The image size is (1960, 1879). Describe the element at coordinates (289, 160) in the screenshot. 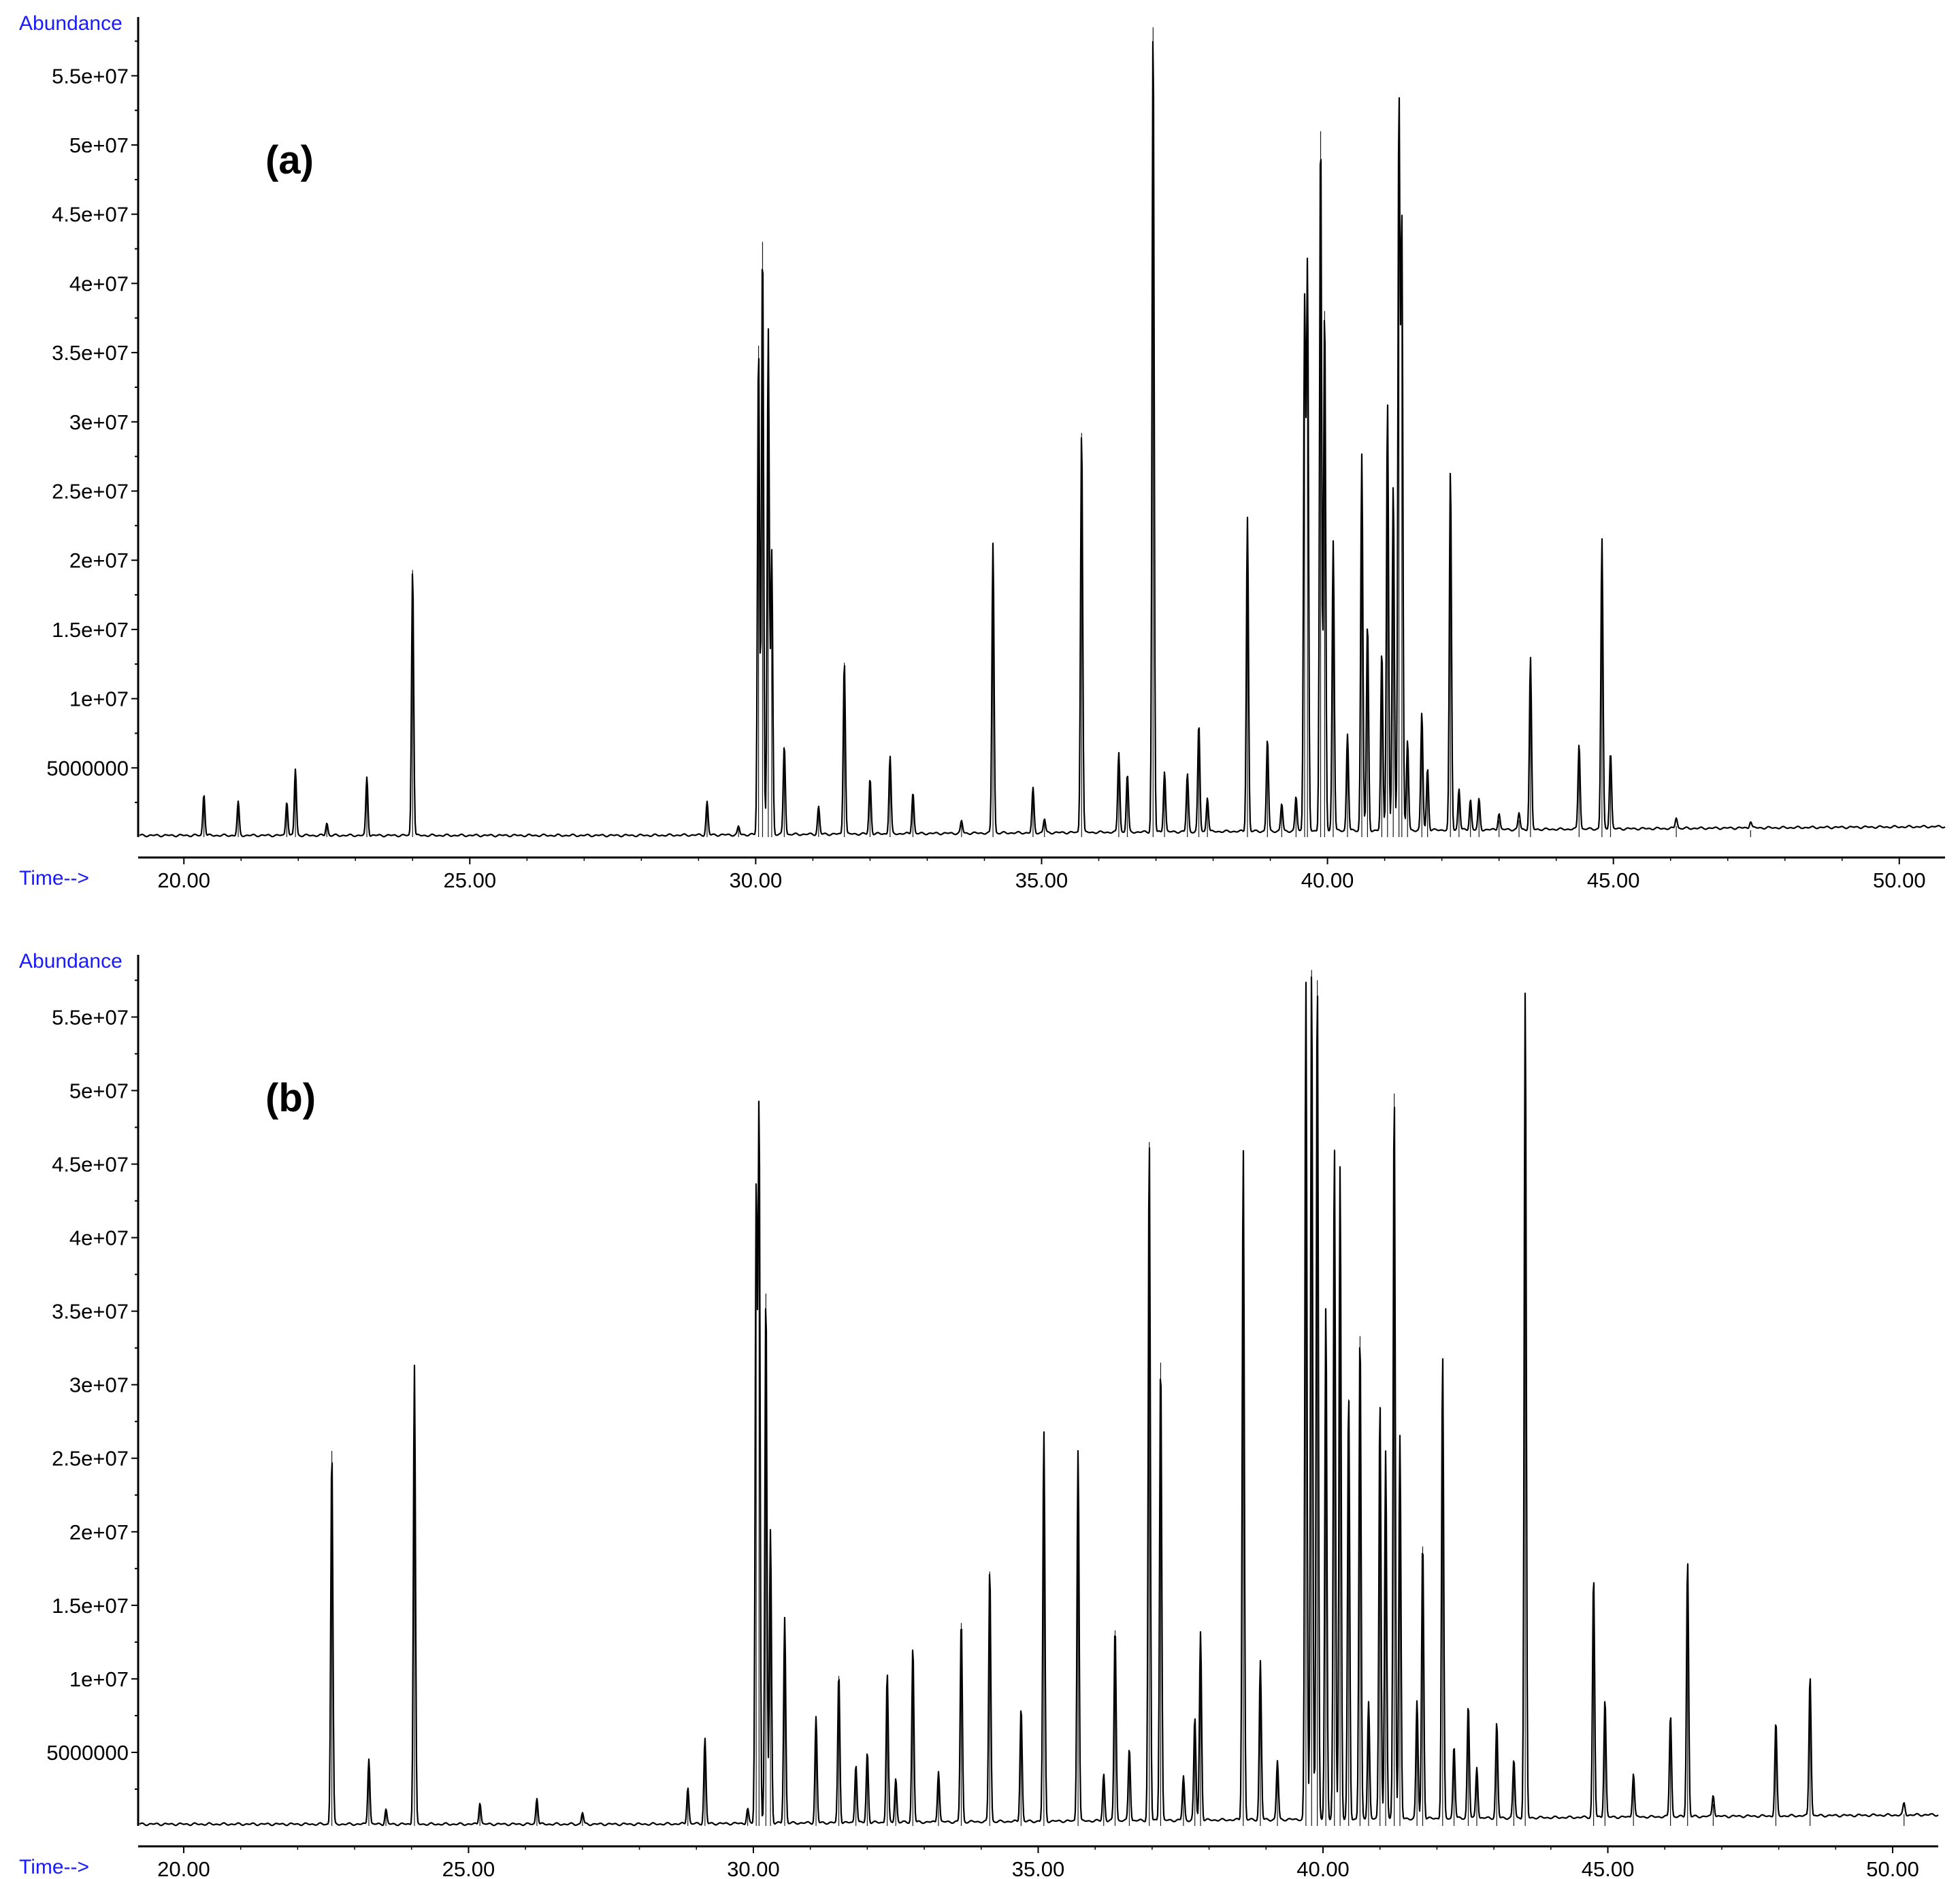

I see `panel-label: (a)` at that location.